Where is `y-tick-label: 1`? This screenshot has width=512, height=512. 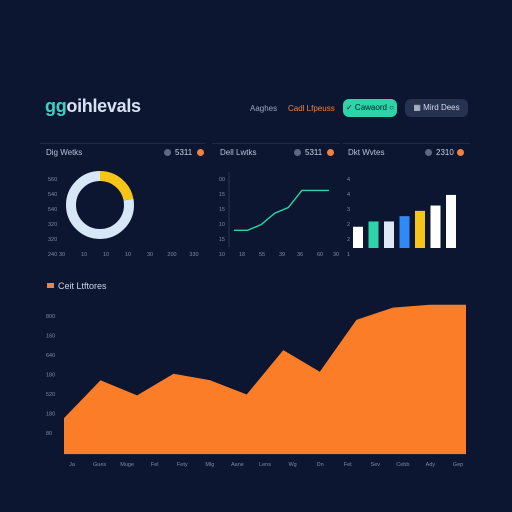
y-tick-label: 1 is located at coordinates (348, 255).